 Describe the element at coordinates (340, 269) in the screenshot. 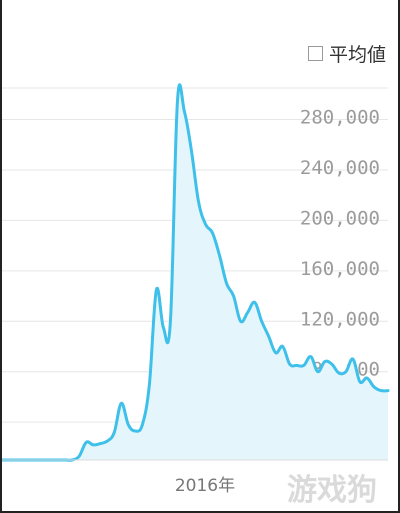

I see `y-tick-label: 160,000` at that location.